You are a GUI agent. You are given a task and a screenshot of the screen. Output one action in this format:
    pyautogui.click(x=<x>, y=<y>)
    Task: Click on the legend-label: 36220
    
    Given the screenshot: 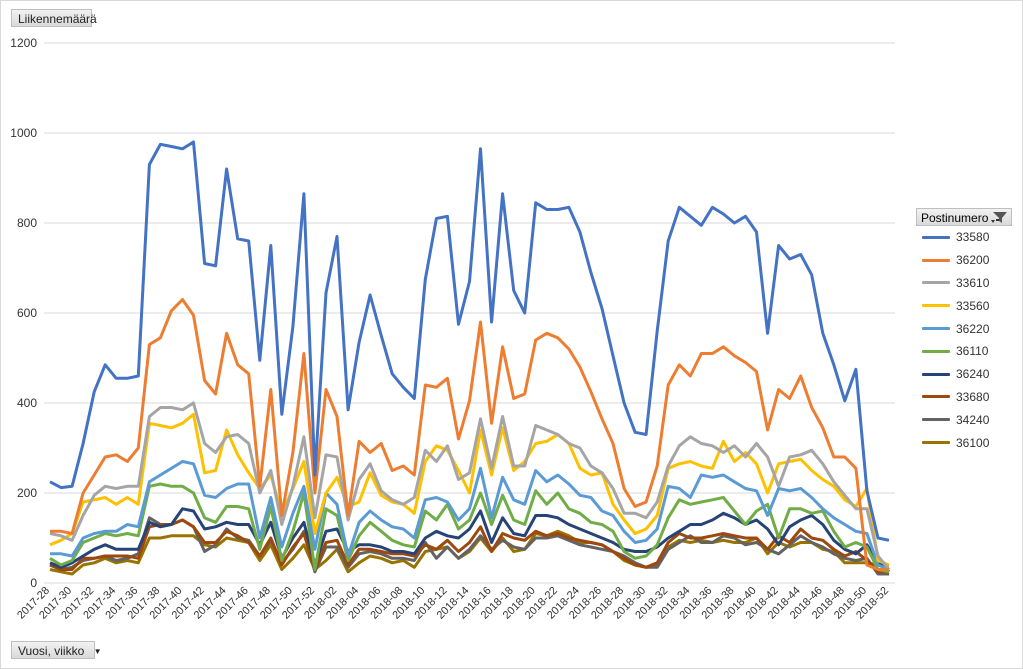 What is the action you would take?
    pyautogui.click(x=973, y=328)
    